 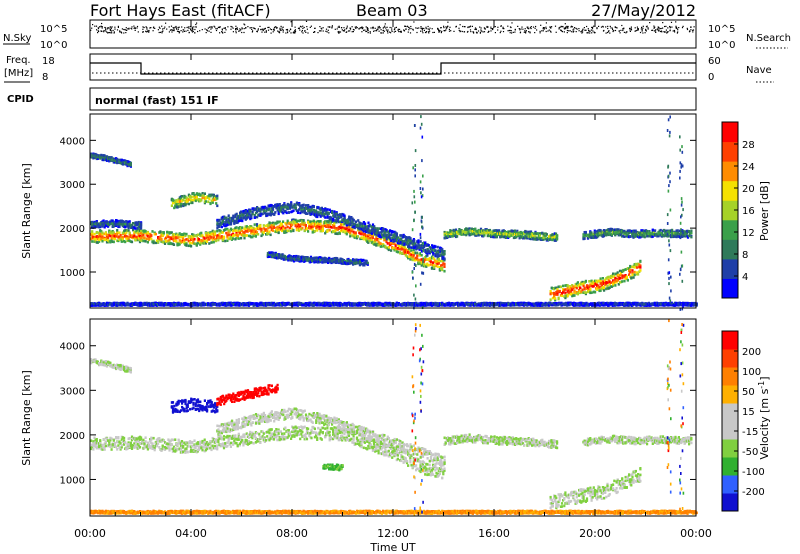 What do you see at coordinates (17, 38) in the screenshot?
I see `nsky-label: N.Sky` at bounding box center [17, 38].